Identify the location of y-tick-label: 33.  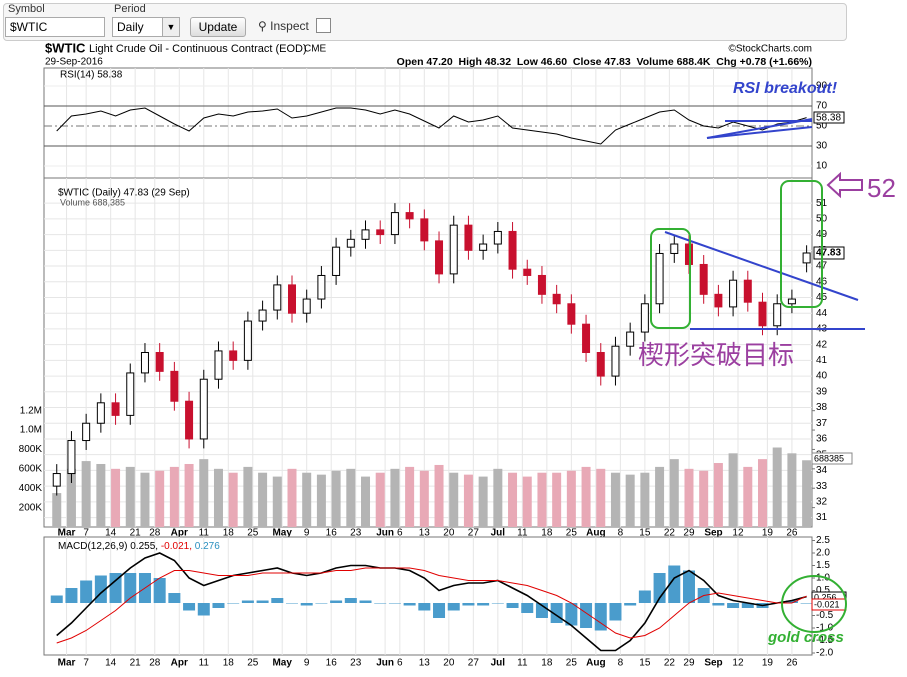
(822, 486).